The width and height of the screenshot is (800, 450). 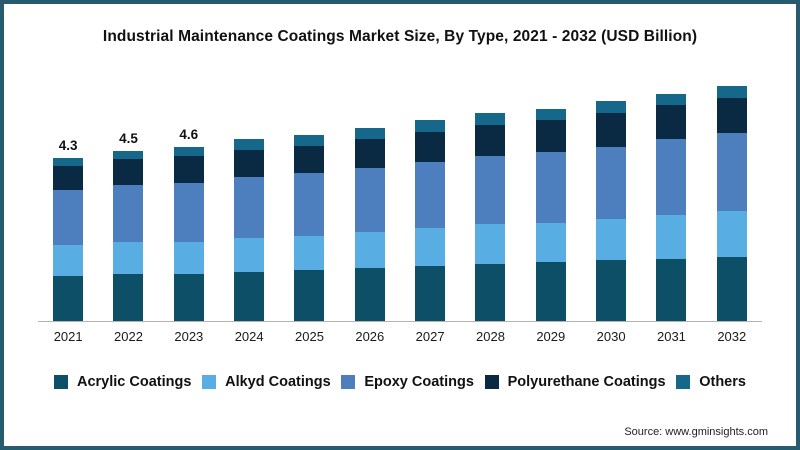 What do you see at coordinates (348, 382) in the screenshot?
I see `legend-swatch-epoxy-coatings` at bounding box center [348, 382].